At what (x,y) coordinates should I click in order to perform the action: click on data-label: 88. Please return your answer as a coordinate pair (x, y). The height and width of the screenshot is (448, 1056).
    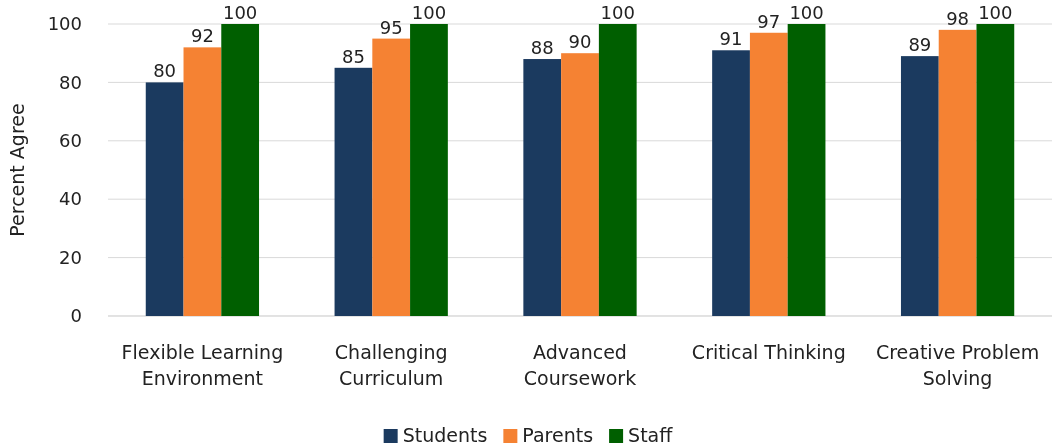
    Looking at the image, I should click on (542, 48).